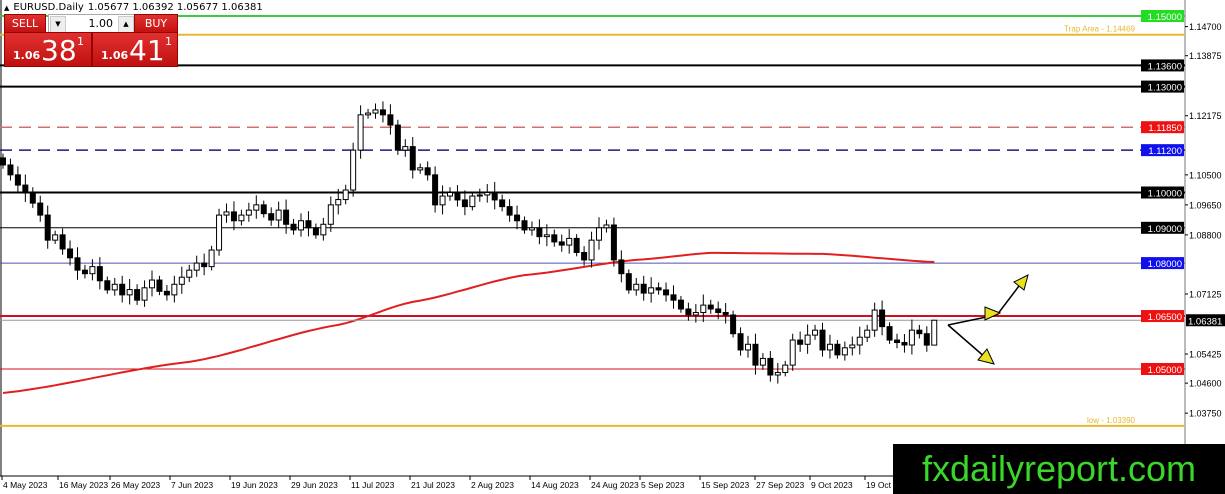  I want to click on sell-price-button: 1.06 38 1, so click(48, 49).